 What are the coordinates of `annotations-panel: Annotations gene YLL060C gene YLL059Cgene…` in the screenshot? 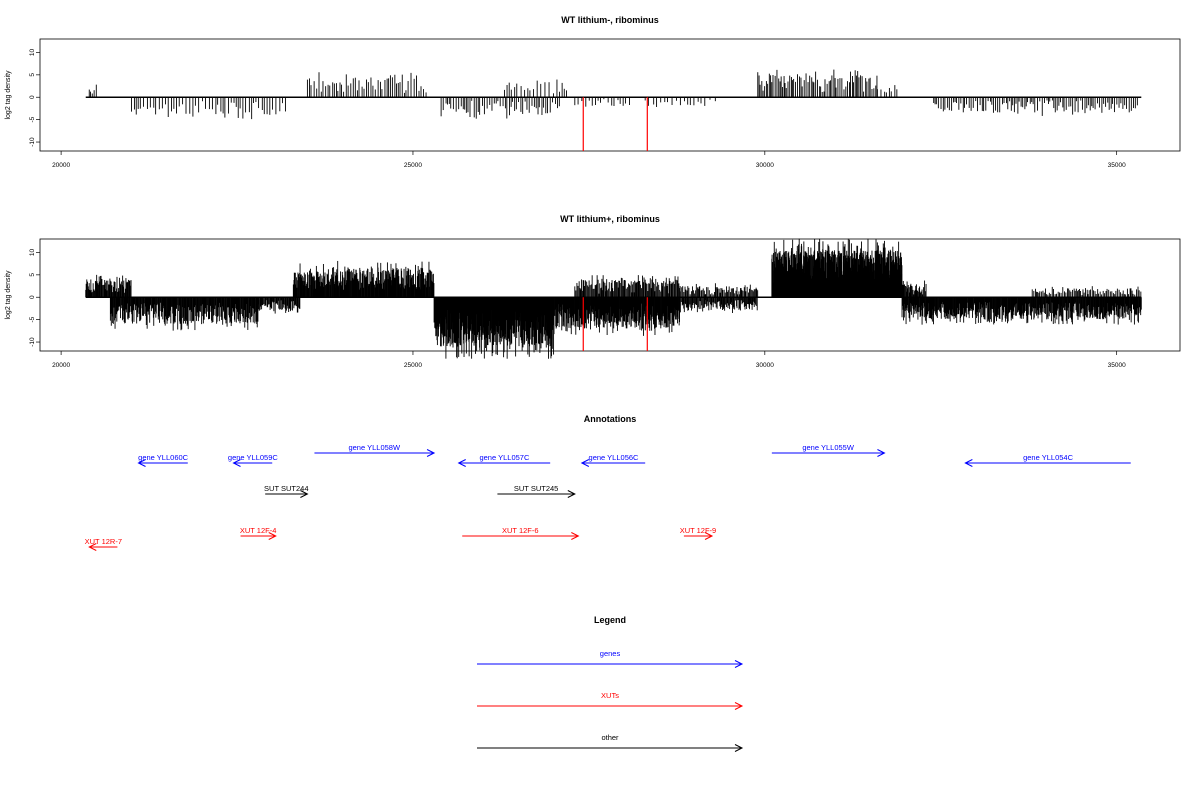 It's located at (608, 482).